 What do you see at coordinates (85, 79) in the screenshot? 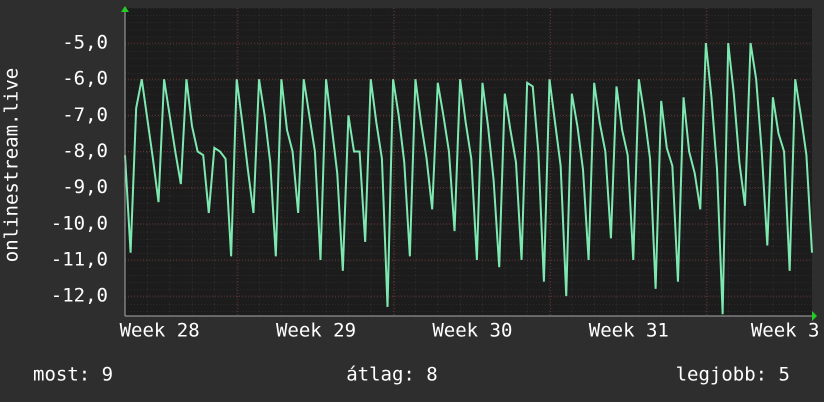
I see `y-tick-label: -6,0` at bounding box center [85, 79].